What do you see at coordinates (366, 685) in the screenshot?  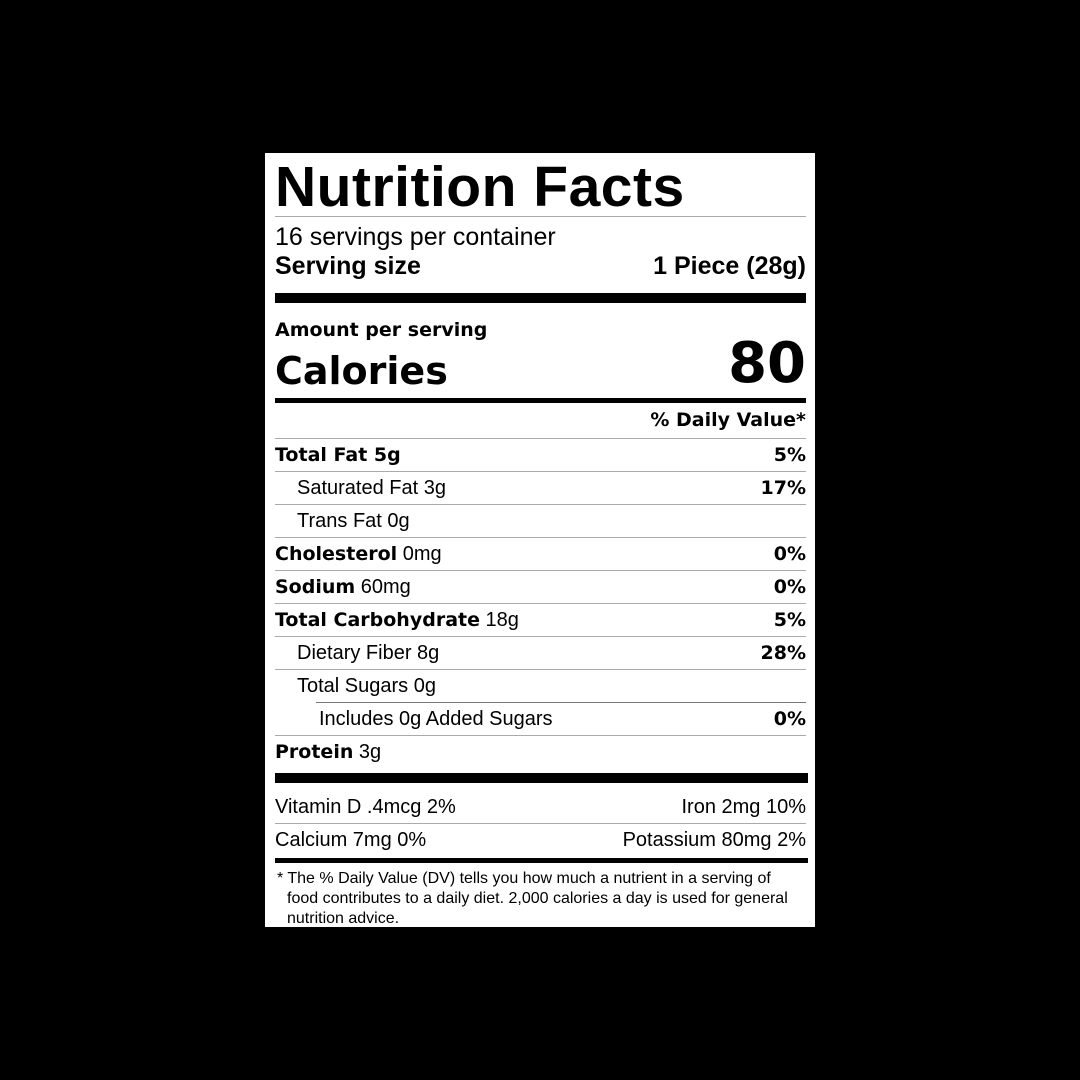 I see `nutrient-name: Total Sugars 0g` at bounding box center [366, 685].